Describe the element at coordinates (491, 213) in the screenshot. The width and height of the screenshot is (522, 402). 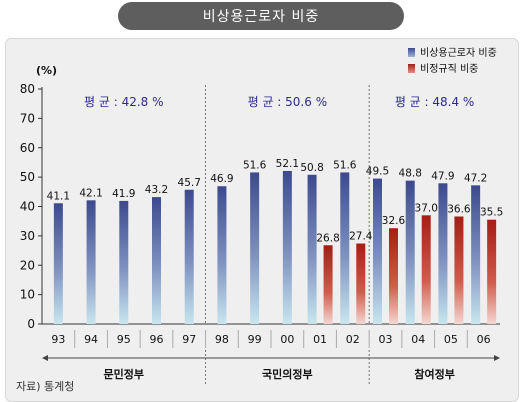
I see `data-label: 35.5` at that location.